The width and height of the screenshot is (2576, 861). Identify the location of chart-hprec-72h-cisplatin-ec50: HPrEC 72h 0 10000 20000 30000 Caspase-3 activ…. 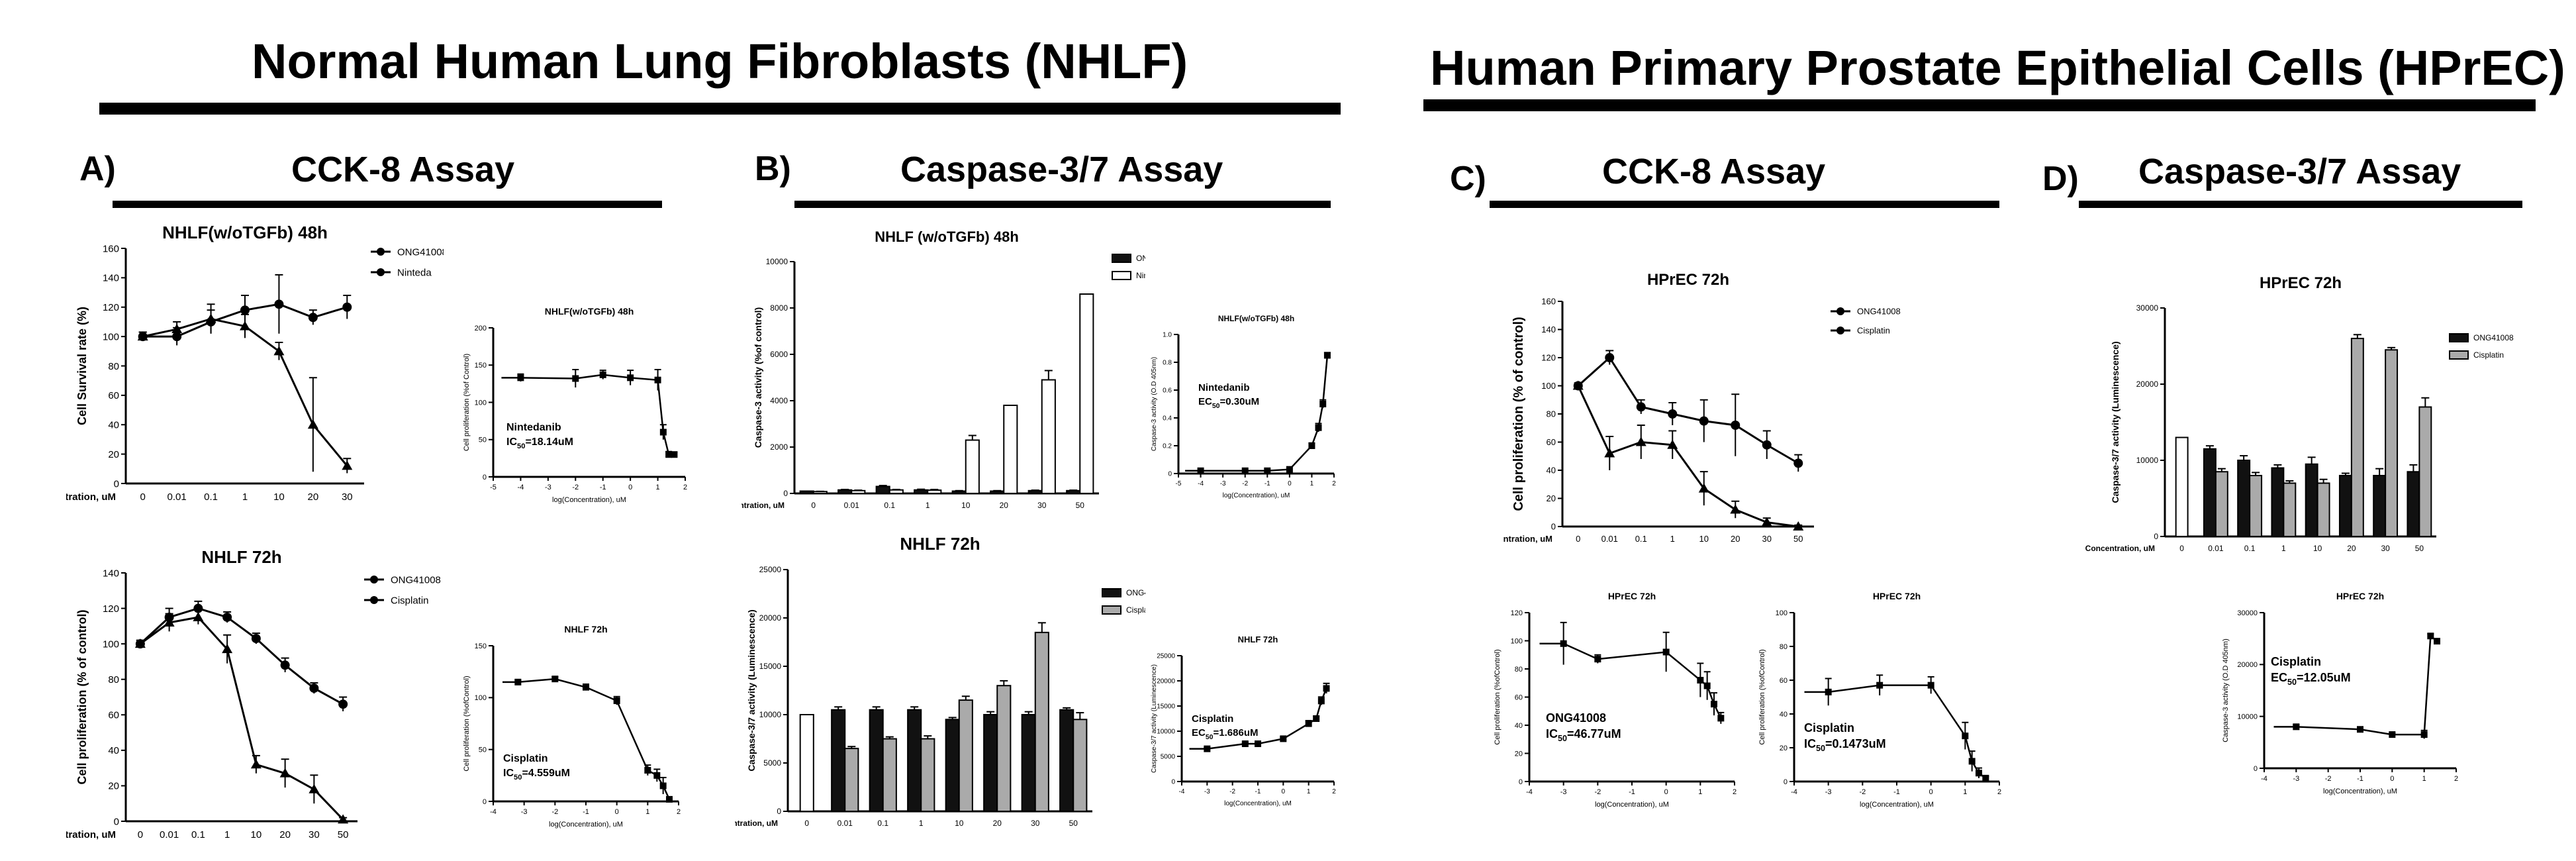
(2340, 693).